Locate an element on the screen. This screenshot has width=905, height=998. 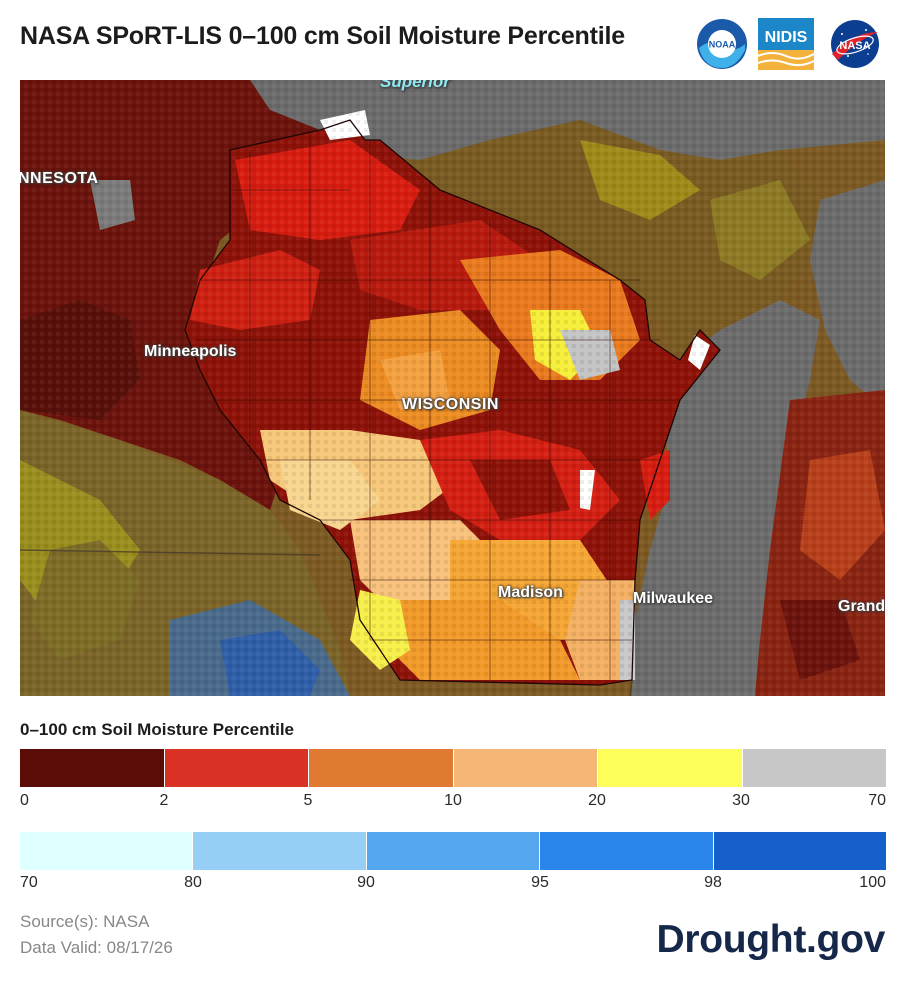
nidis-logo: NIDIS is located at coordinates (786, 44).